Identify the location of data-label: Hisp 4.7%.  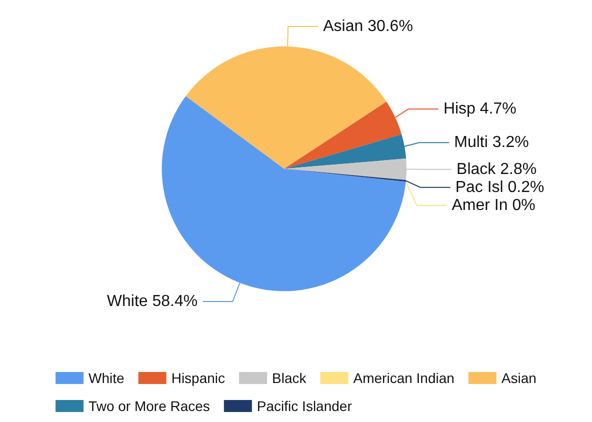
(479, 109).